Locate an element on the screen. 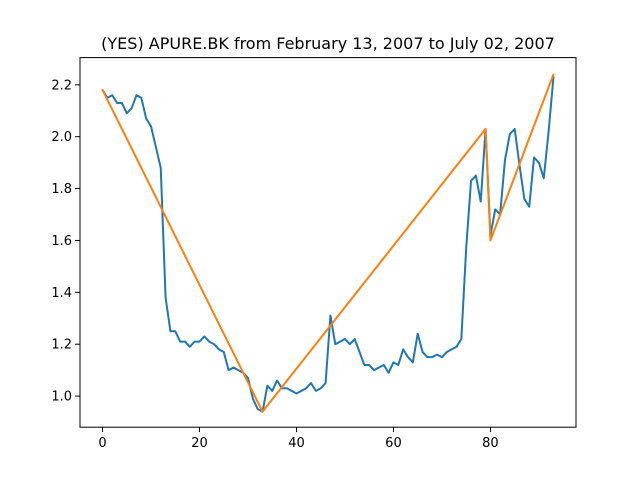  y-tick-label: 1.4 is located at coordinates (61, 293).